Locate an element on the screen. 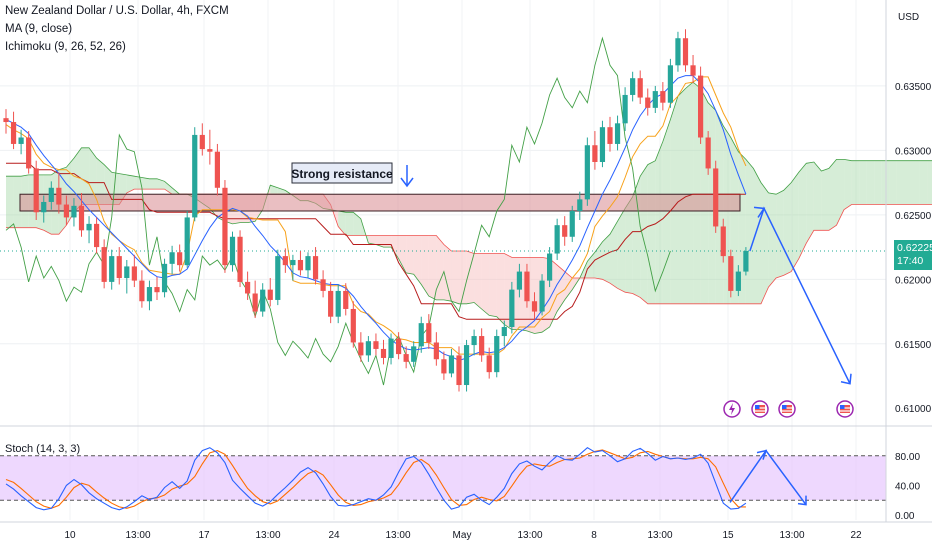 The width and height of the screenshot is (932, 550). resistance-zone-layer is located at coordinates (380, 202).